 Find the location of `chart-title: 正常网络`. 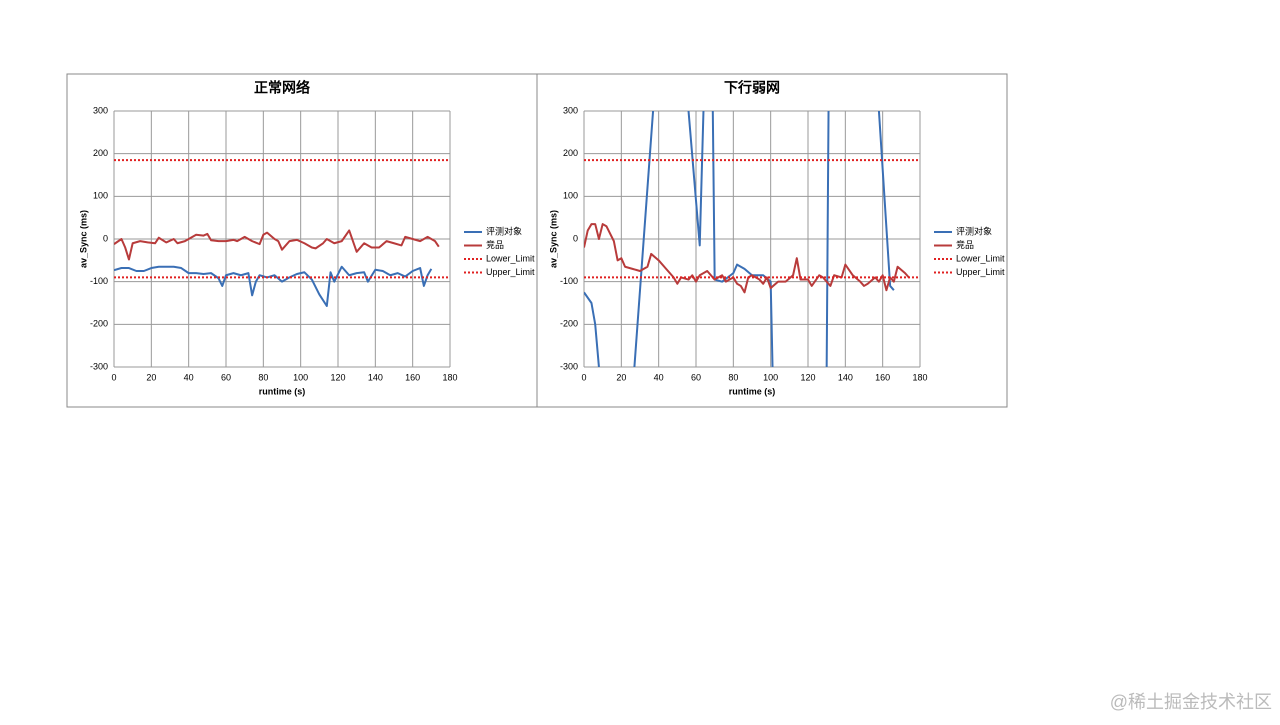

chart-title: 正常网络 is located at coordinates (282, 88).